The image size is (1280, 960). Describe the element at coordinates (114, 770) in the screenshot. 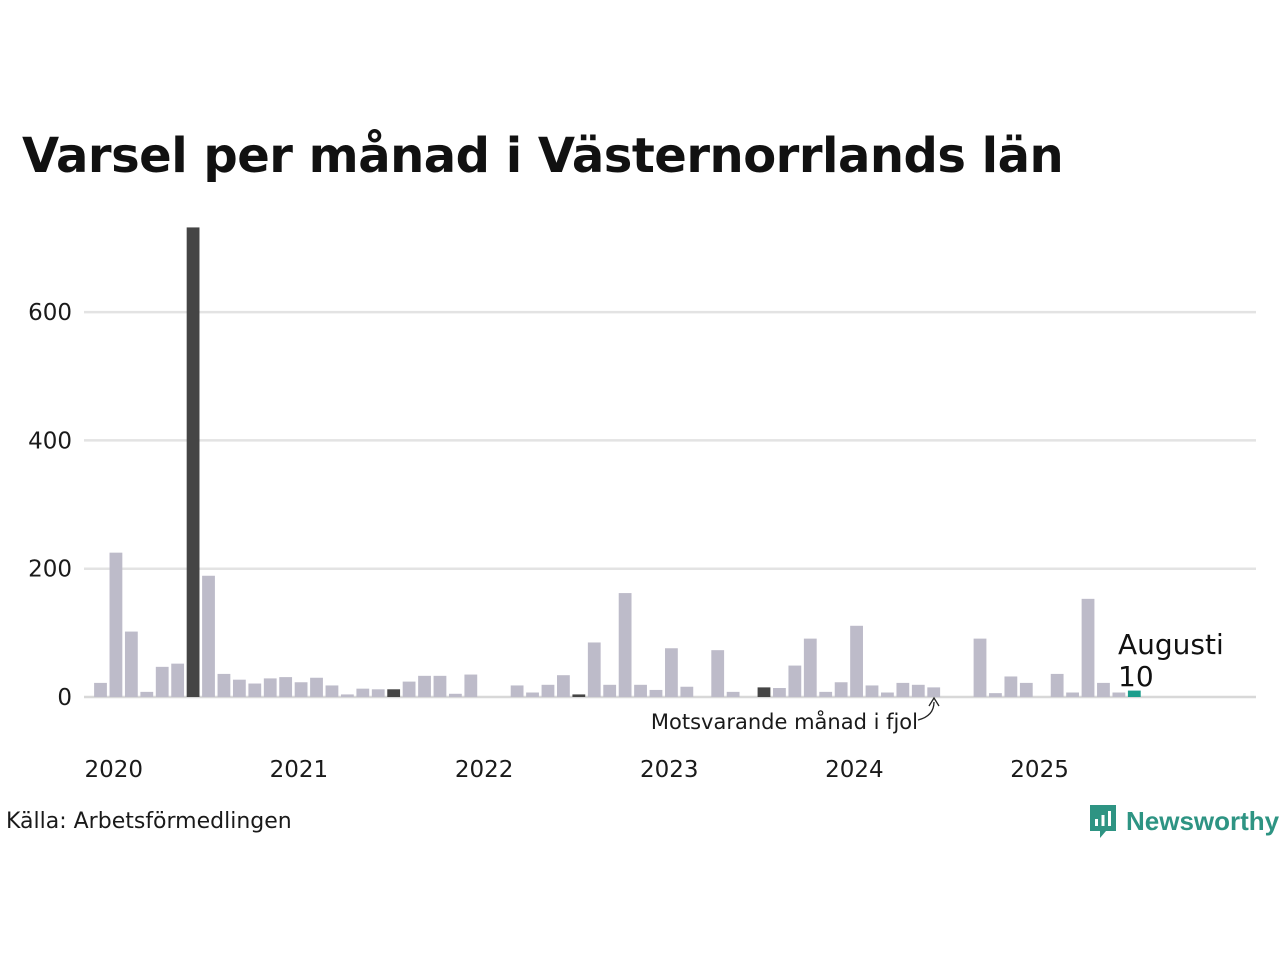

I see `x-tick-label: 2020` at that location.